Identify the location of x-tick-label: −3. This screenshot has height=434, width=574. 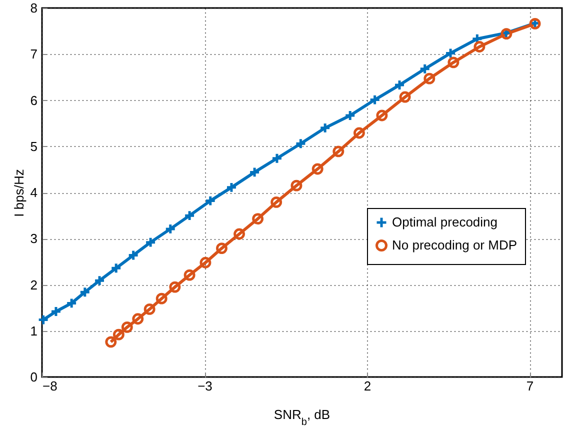
(205, 386).